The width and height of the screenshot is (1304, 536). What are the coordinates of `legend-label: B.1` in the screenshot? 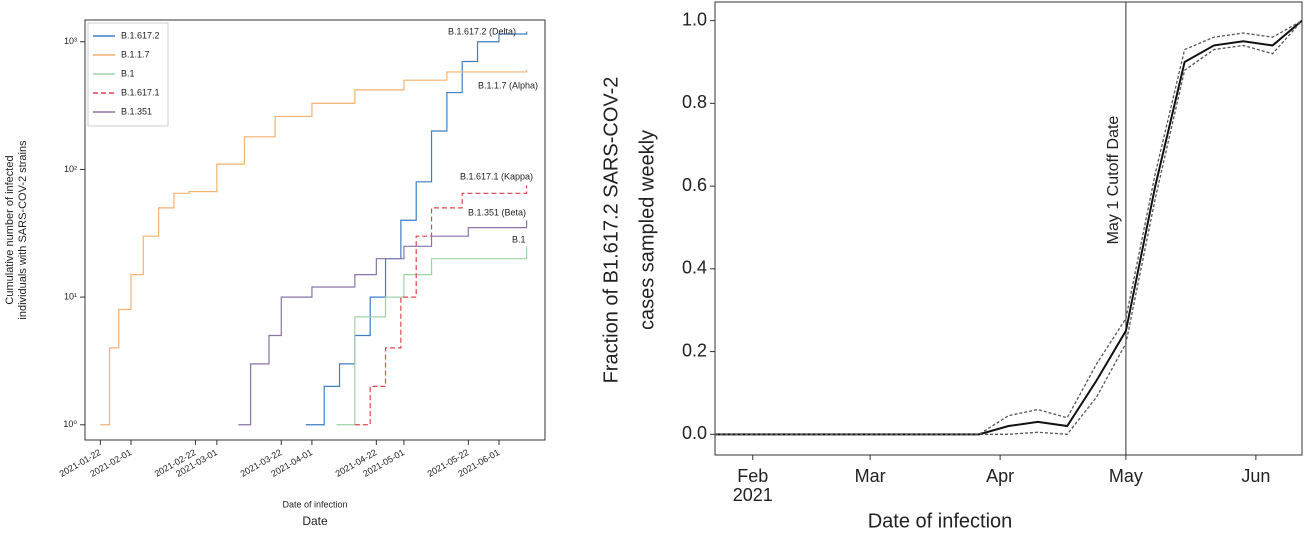 It's located at (128, 73).